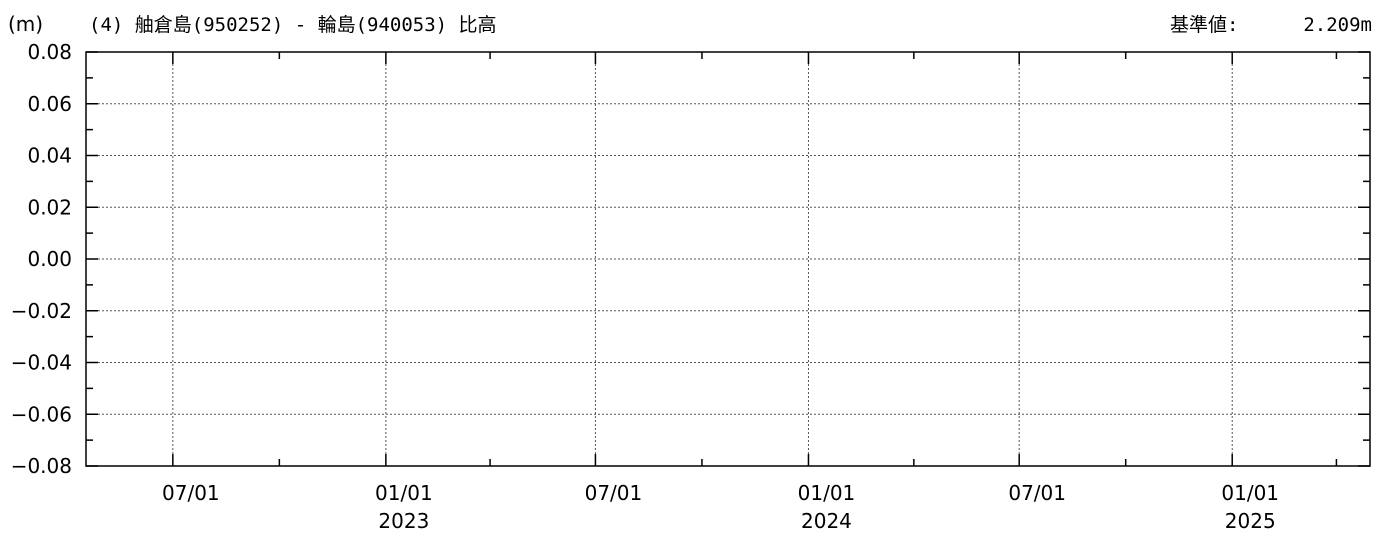 The width and height of the screenshot is (1390, 540). What do you see at coordinates (49, 207) in the screenshot?
I see `y-tick-label: 0.02` at bounding box center [49, 207].